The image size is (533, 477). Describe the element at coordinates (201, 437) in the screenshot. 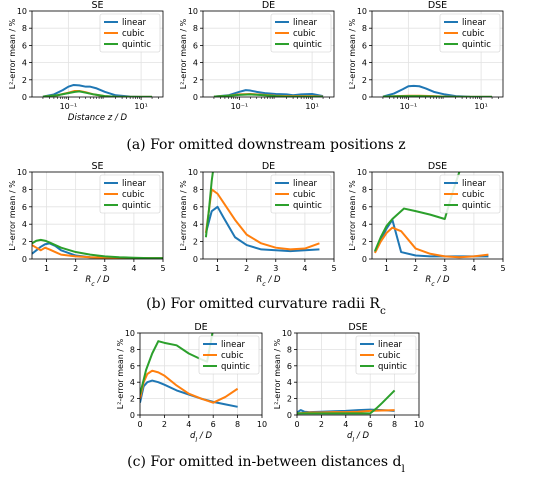

I see `x-axis-label: dl / D` at that location.